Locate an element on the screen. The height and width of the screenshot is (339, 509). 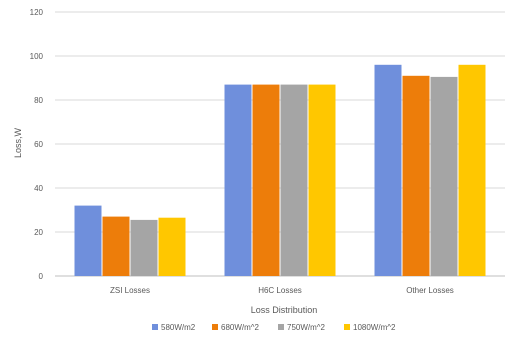
x-axis-title: Loss Distribution is located at coordinates (284, 310).